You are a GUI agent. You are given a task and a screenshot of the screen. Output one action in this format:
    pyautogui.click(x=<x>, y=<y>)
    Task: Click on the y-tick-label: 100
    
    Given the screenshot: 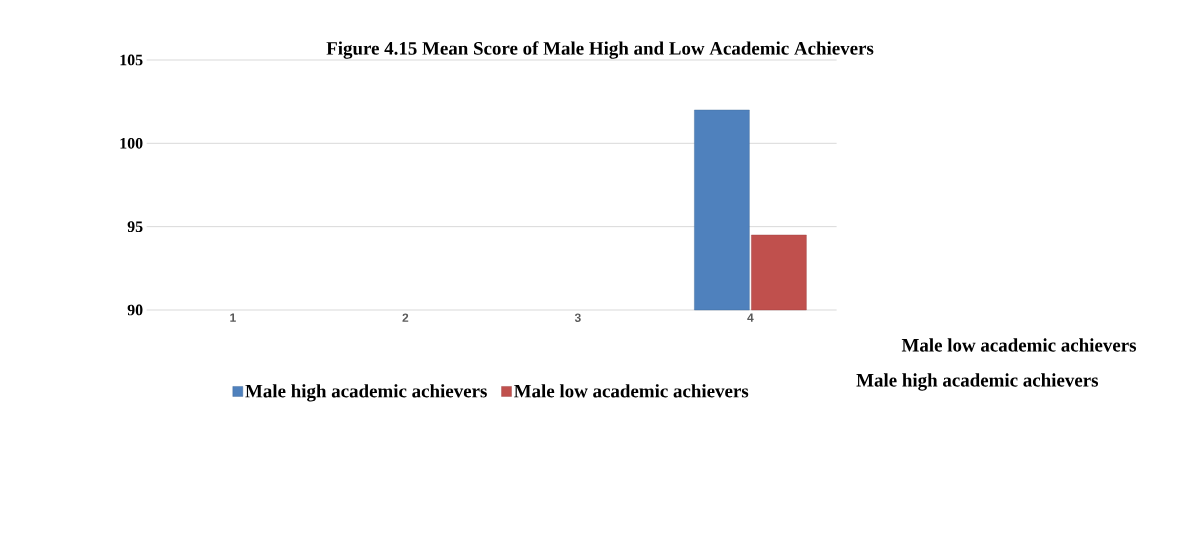 What is the action you would take?
    pyautogui.click(x=131, y=143)
    